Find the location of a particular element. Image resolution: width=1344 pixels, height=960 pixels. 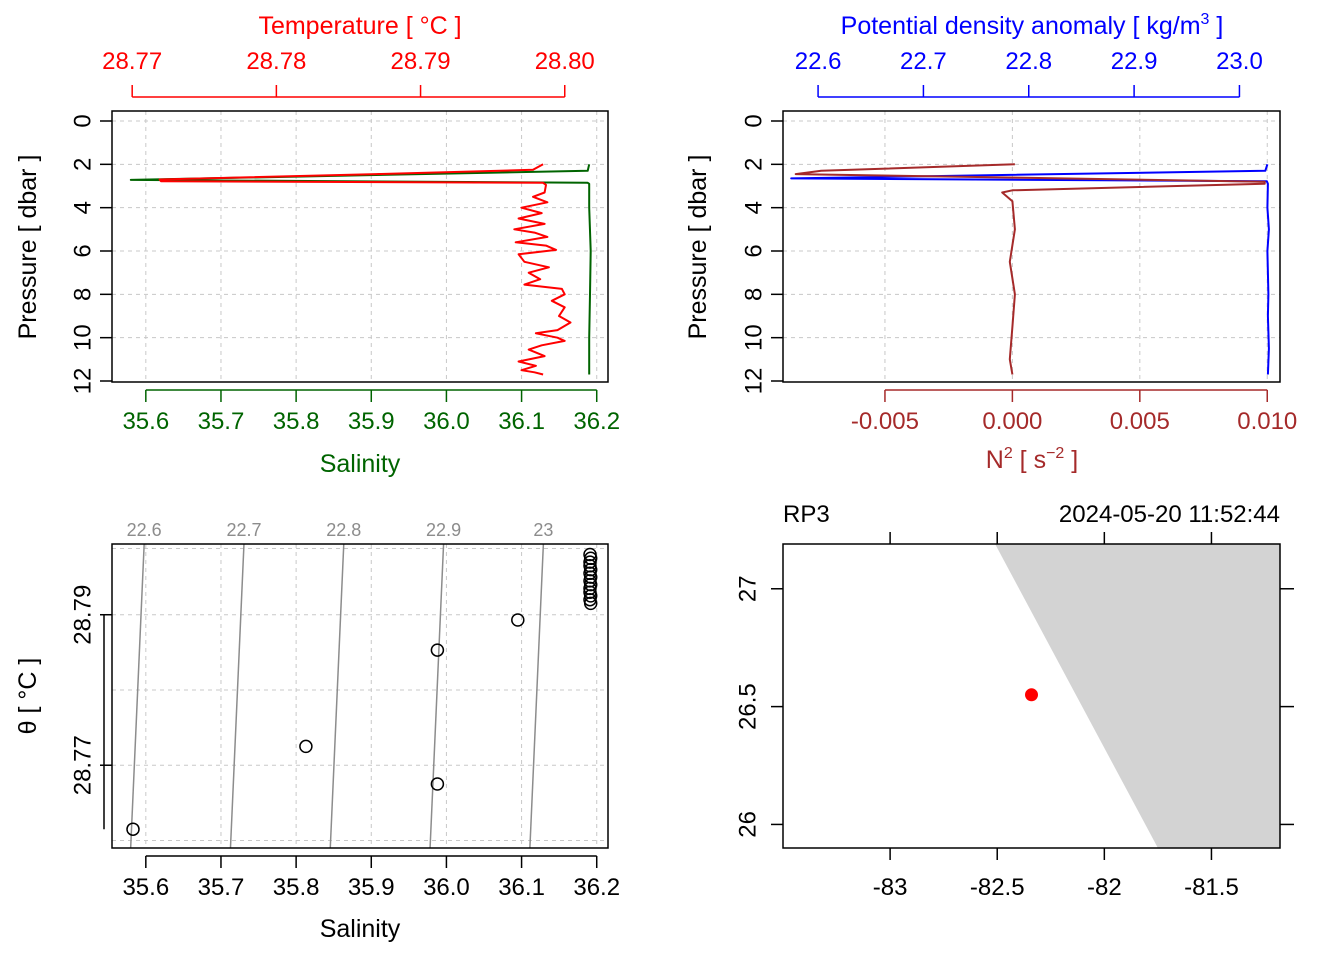

p4-land is located at coordinates (1137, 696).